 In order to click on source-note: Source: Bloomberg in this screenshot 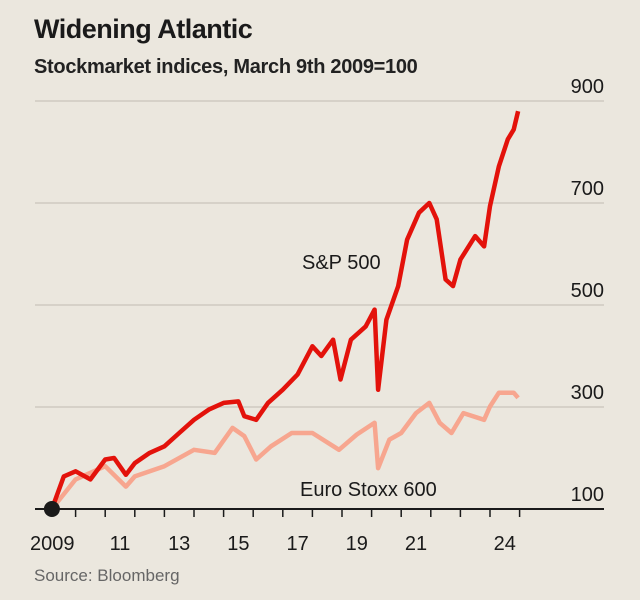, I will do `click(107, 575)`.